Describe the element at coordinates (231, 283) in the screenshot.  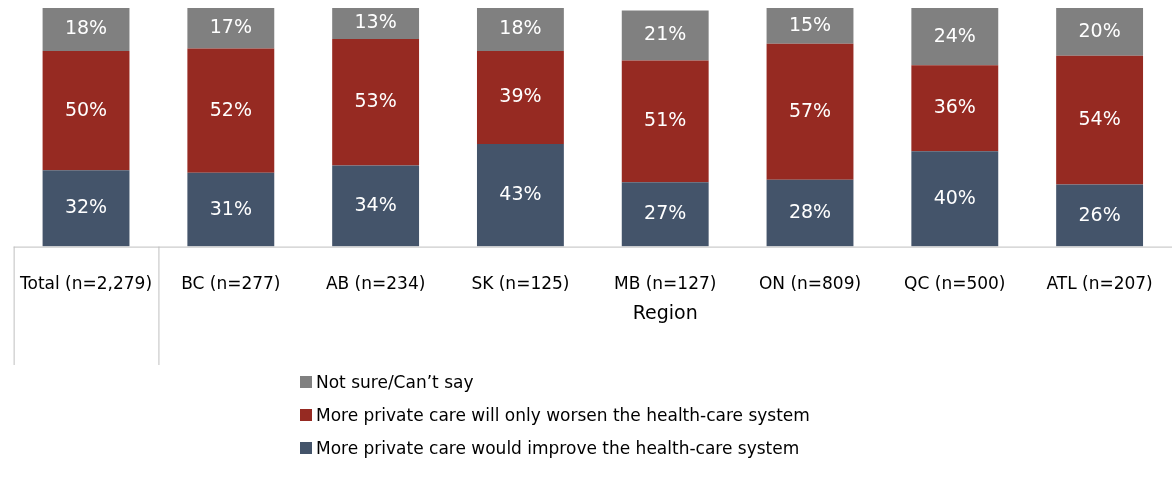
I see `x-tick-label: BC (n=277)` at that location.